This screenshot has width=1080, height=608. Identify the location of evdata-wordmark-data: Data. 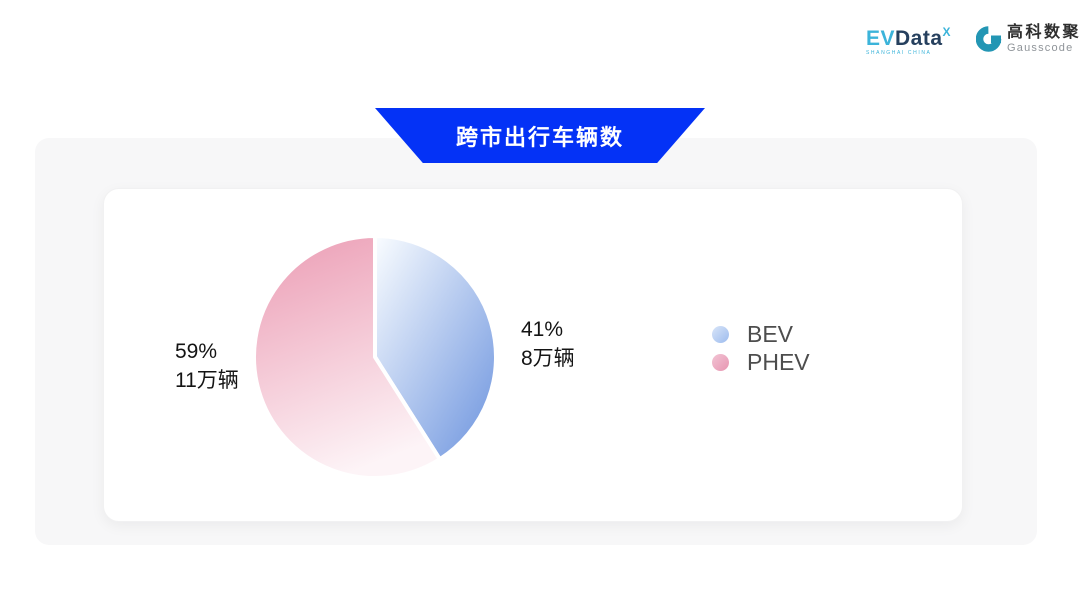
(919, 38).